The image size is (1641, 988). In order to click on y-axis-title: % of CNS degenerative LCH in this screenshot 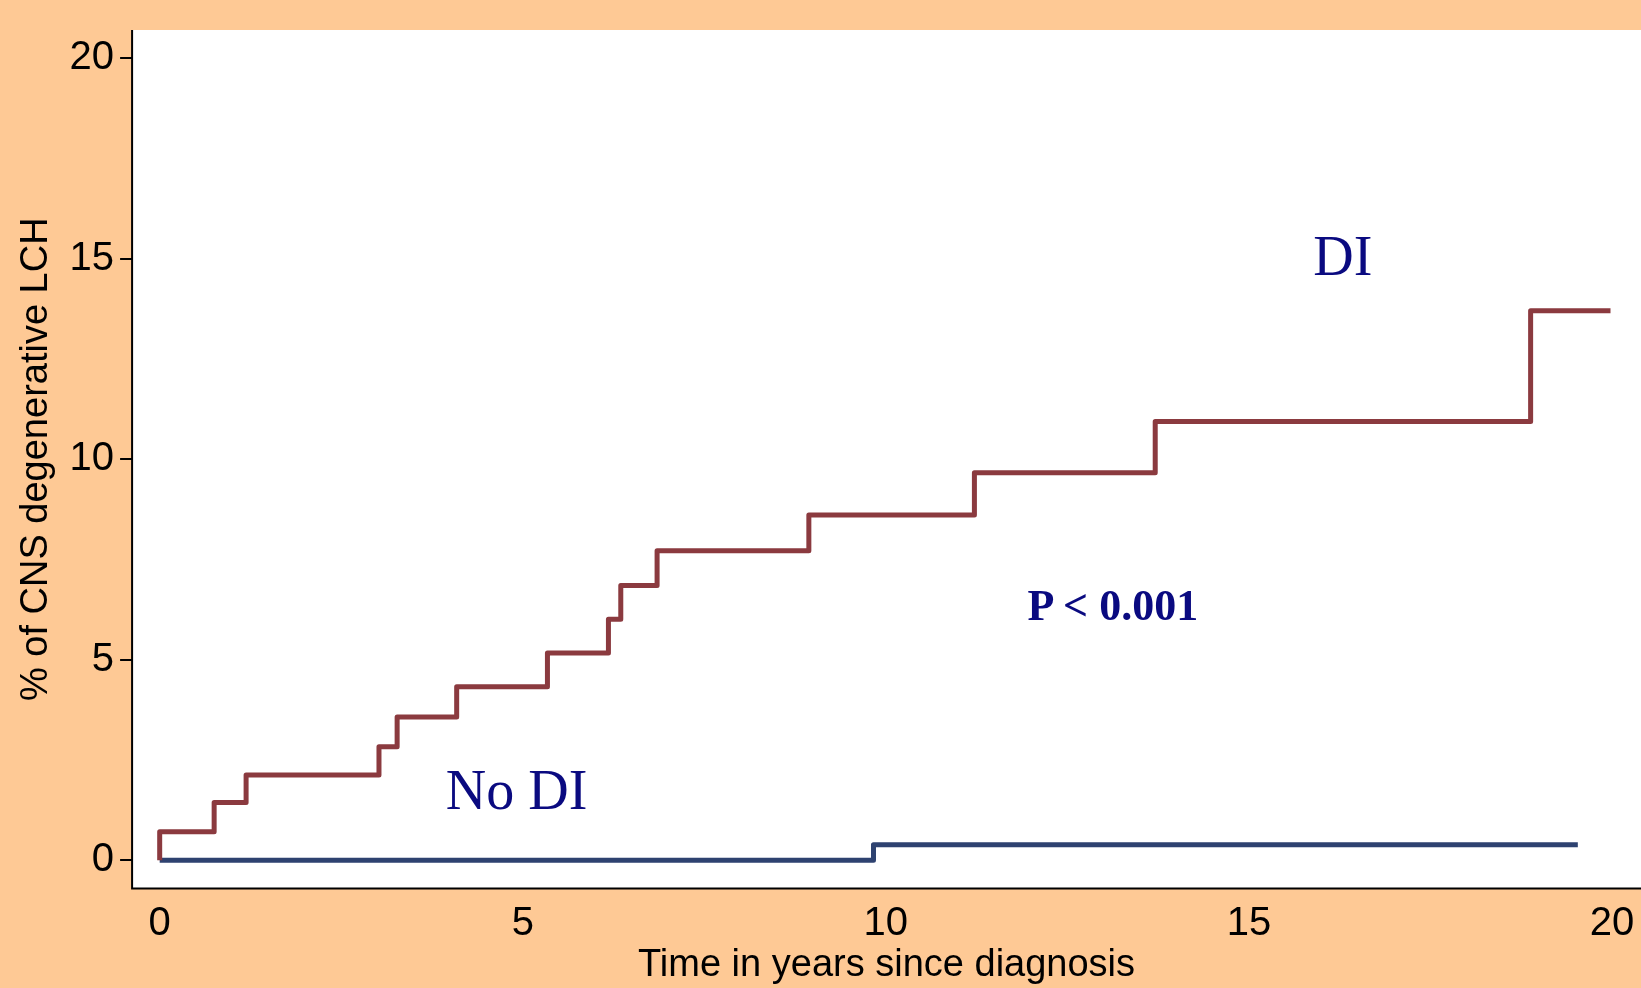, I will do `click(34, 459)`.